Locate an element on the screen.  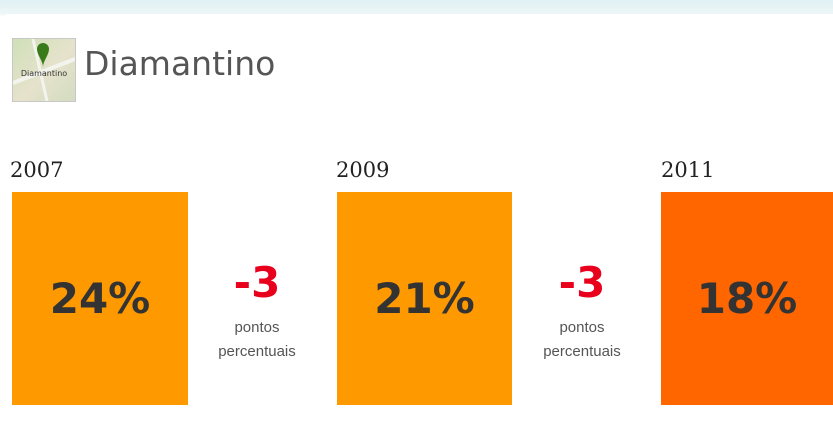
value: 24% is located at coordinates (100, 298).